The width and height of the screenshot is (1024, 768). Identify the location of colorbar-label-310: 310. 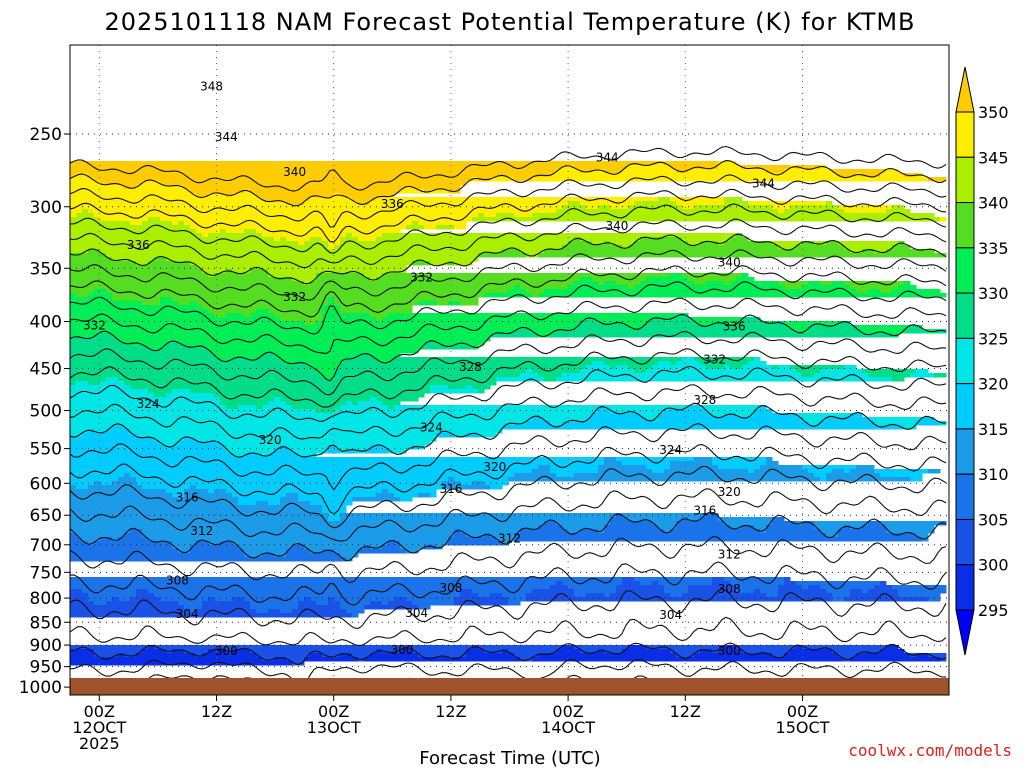
(993, 474).